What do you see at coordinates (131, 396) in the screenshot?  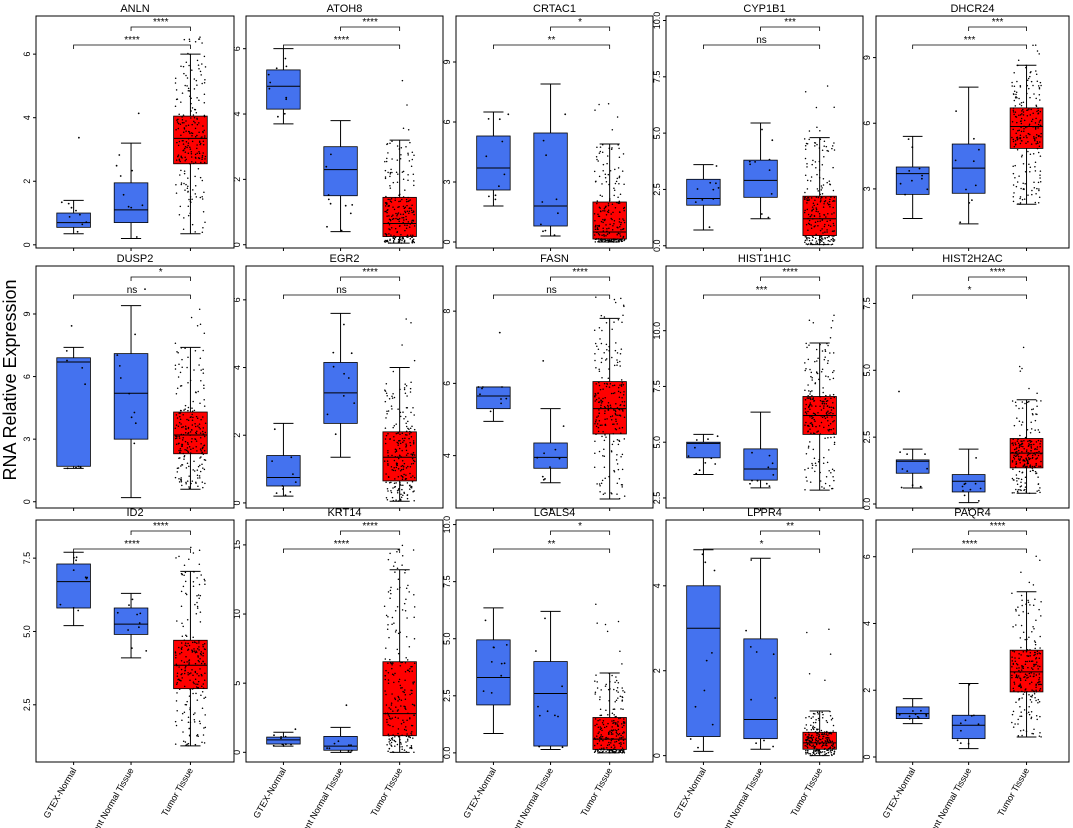 I see `iqr-box` at bounding box center [131, 396].